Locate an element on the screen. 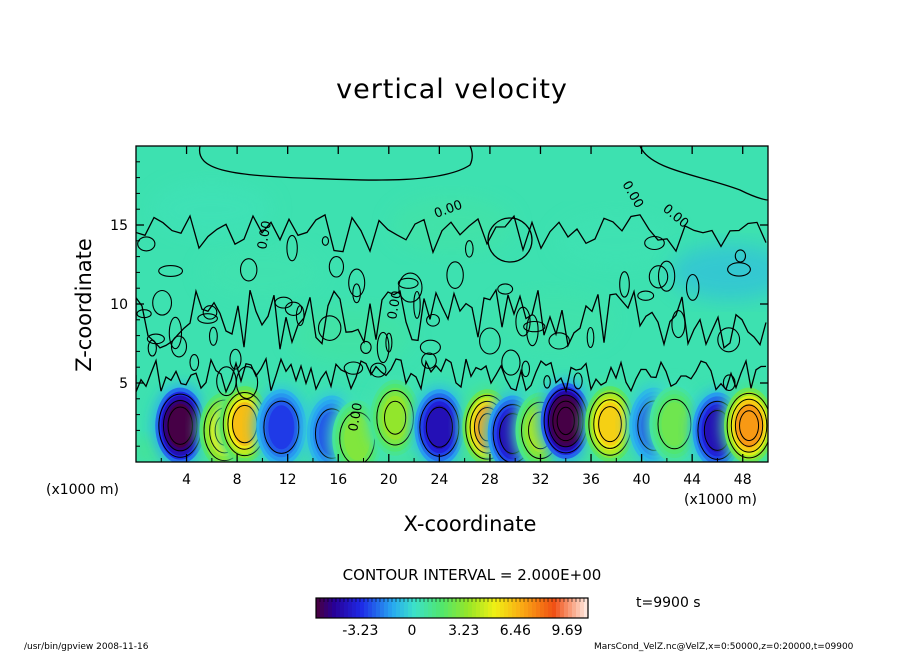 This screenshot has width=904, height=654. x-tick-label: 44 is located at coordinates (692, 480).